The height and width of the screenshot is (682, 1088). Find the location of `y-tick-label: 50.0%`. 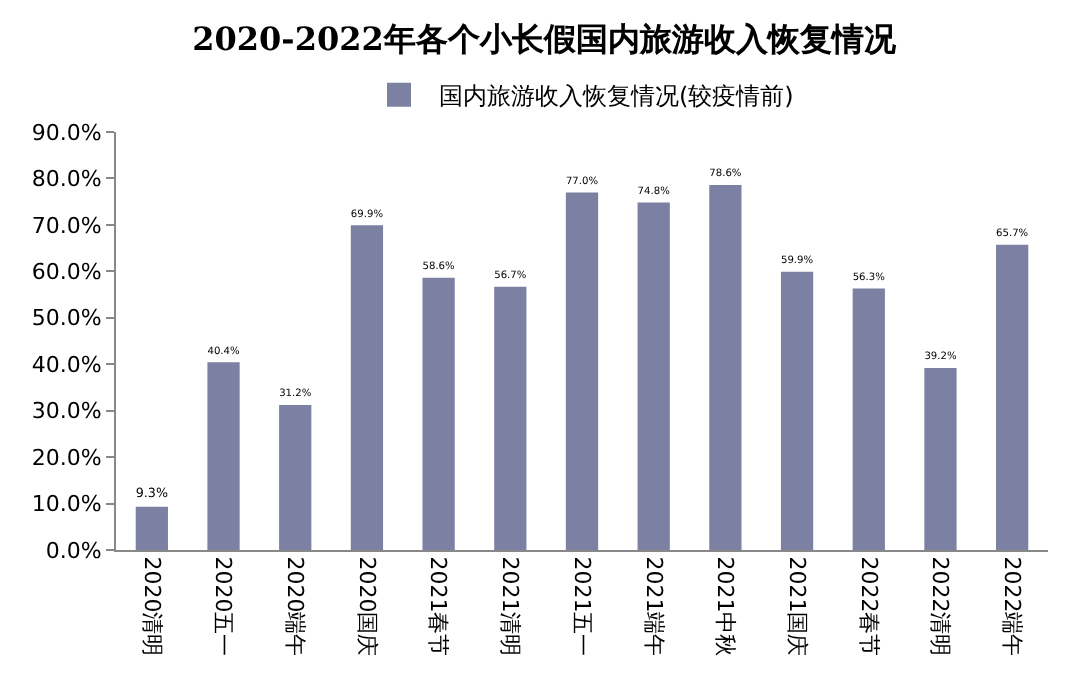

y-tick-label: 50.0% is located at coordinates (66, 318).